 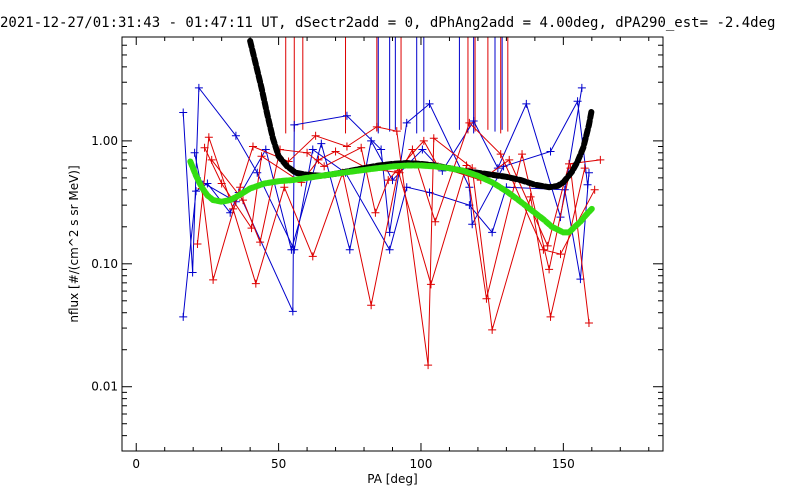 What do you see at coordinates (421, 464) in the screenshot?
I see `x-tick-label-2: 100` at bounding box center [421, 464].